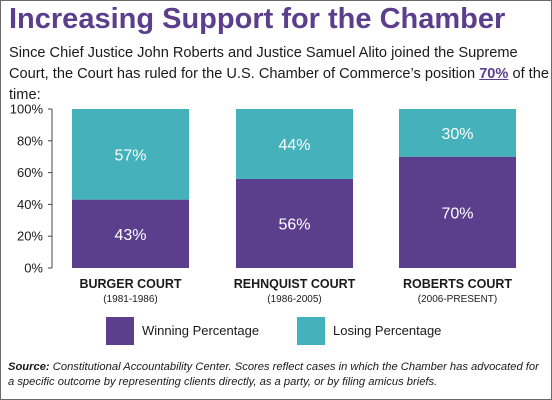 This screenshot has height=400, width=552. I want to click on y-tick-label: 20%, so click(30, 236).